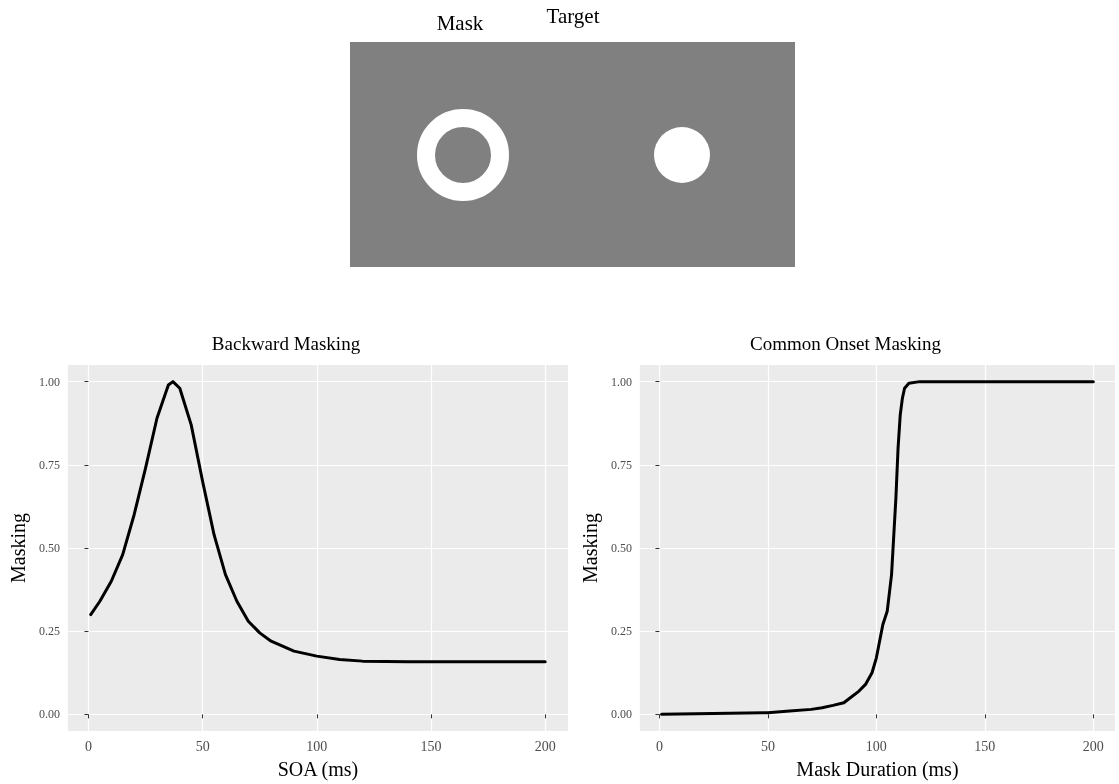 The height and width of the screenshot is (784, 1119). Describe the element at coordinates (460, 23) in the screenshot. I see `text: Mask` at that location.